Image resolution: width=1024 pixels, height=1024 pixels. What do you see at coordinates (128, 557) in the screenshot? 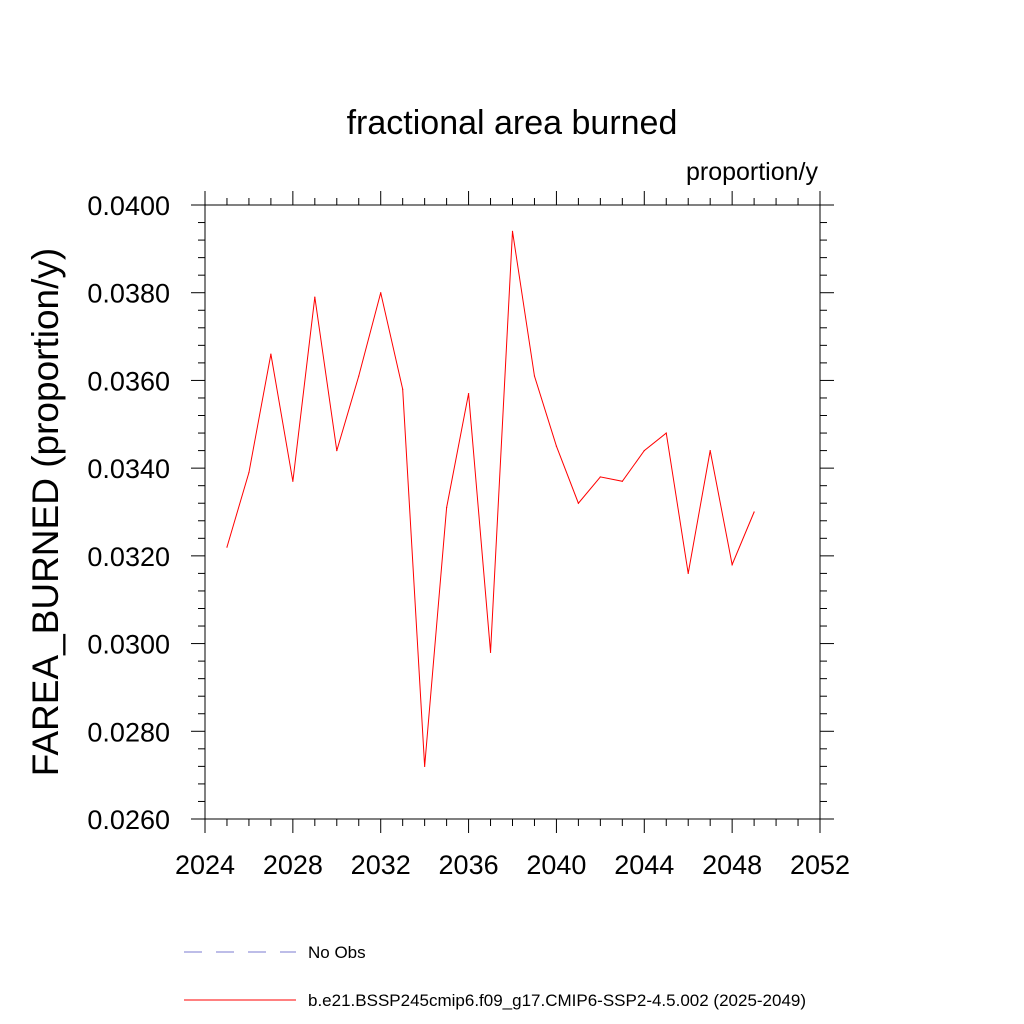
I see `y-tick-label: 0.0320` at bounding box center [128, 557].